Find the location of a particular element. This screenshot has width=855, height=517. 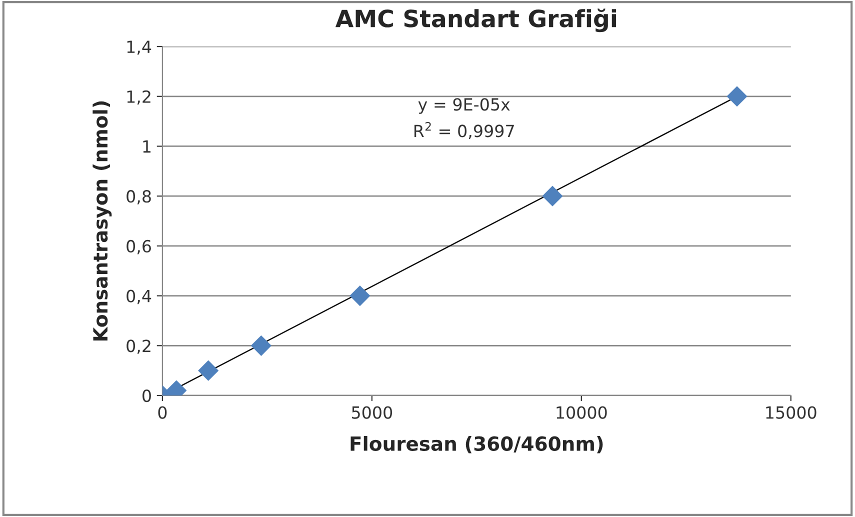

y-tick-label: 1,2 is located at coordinates (138, 97).